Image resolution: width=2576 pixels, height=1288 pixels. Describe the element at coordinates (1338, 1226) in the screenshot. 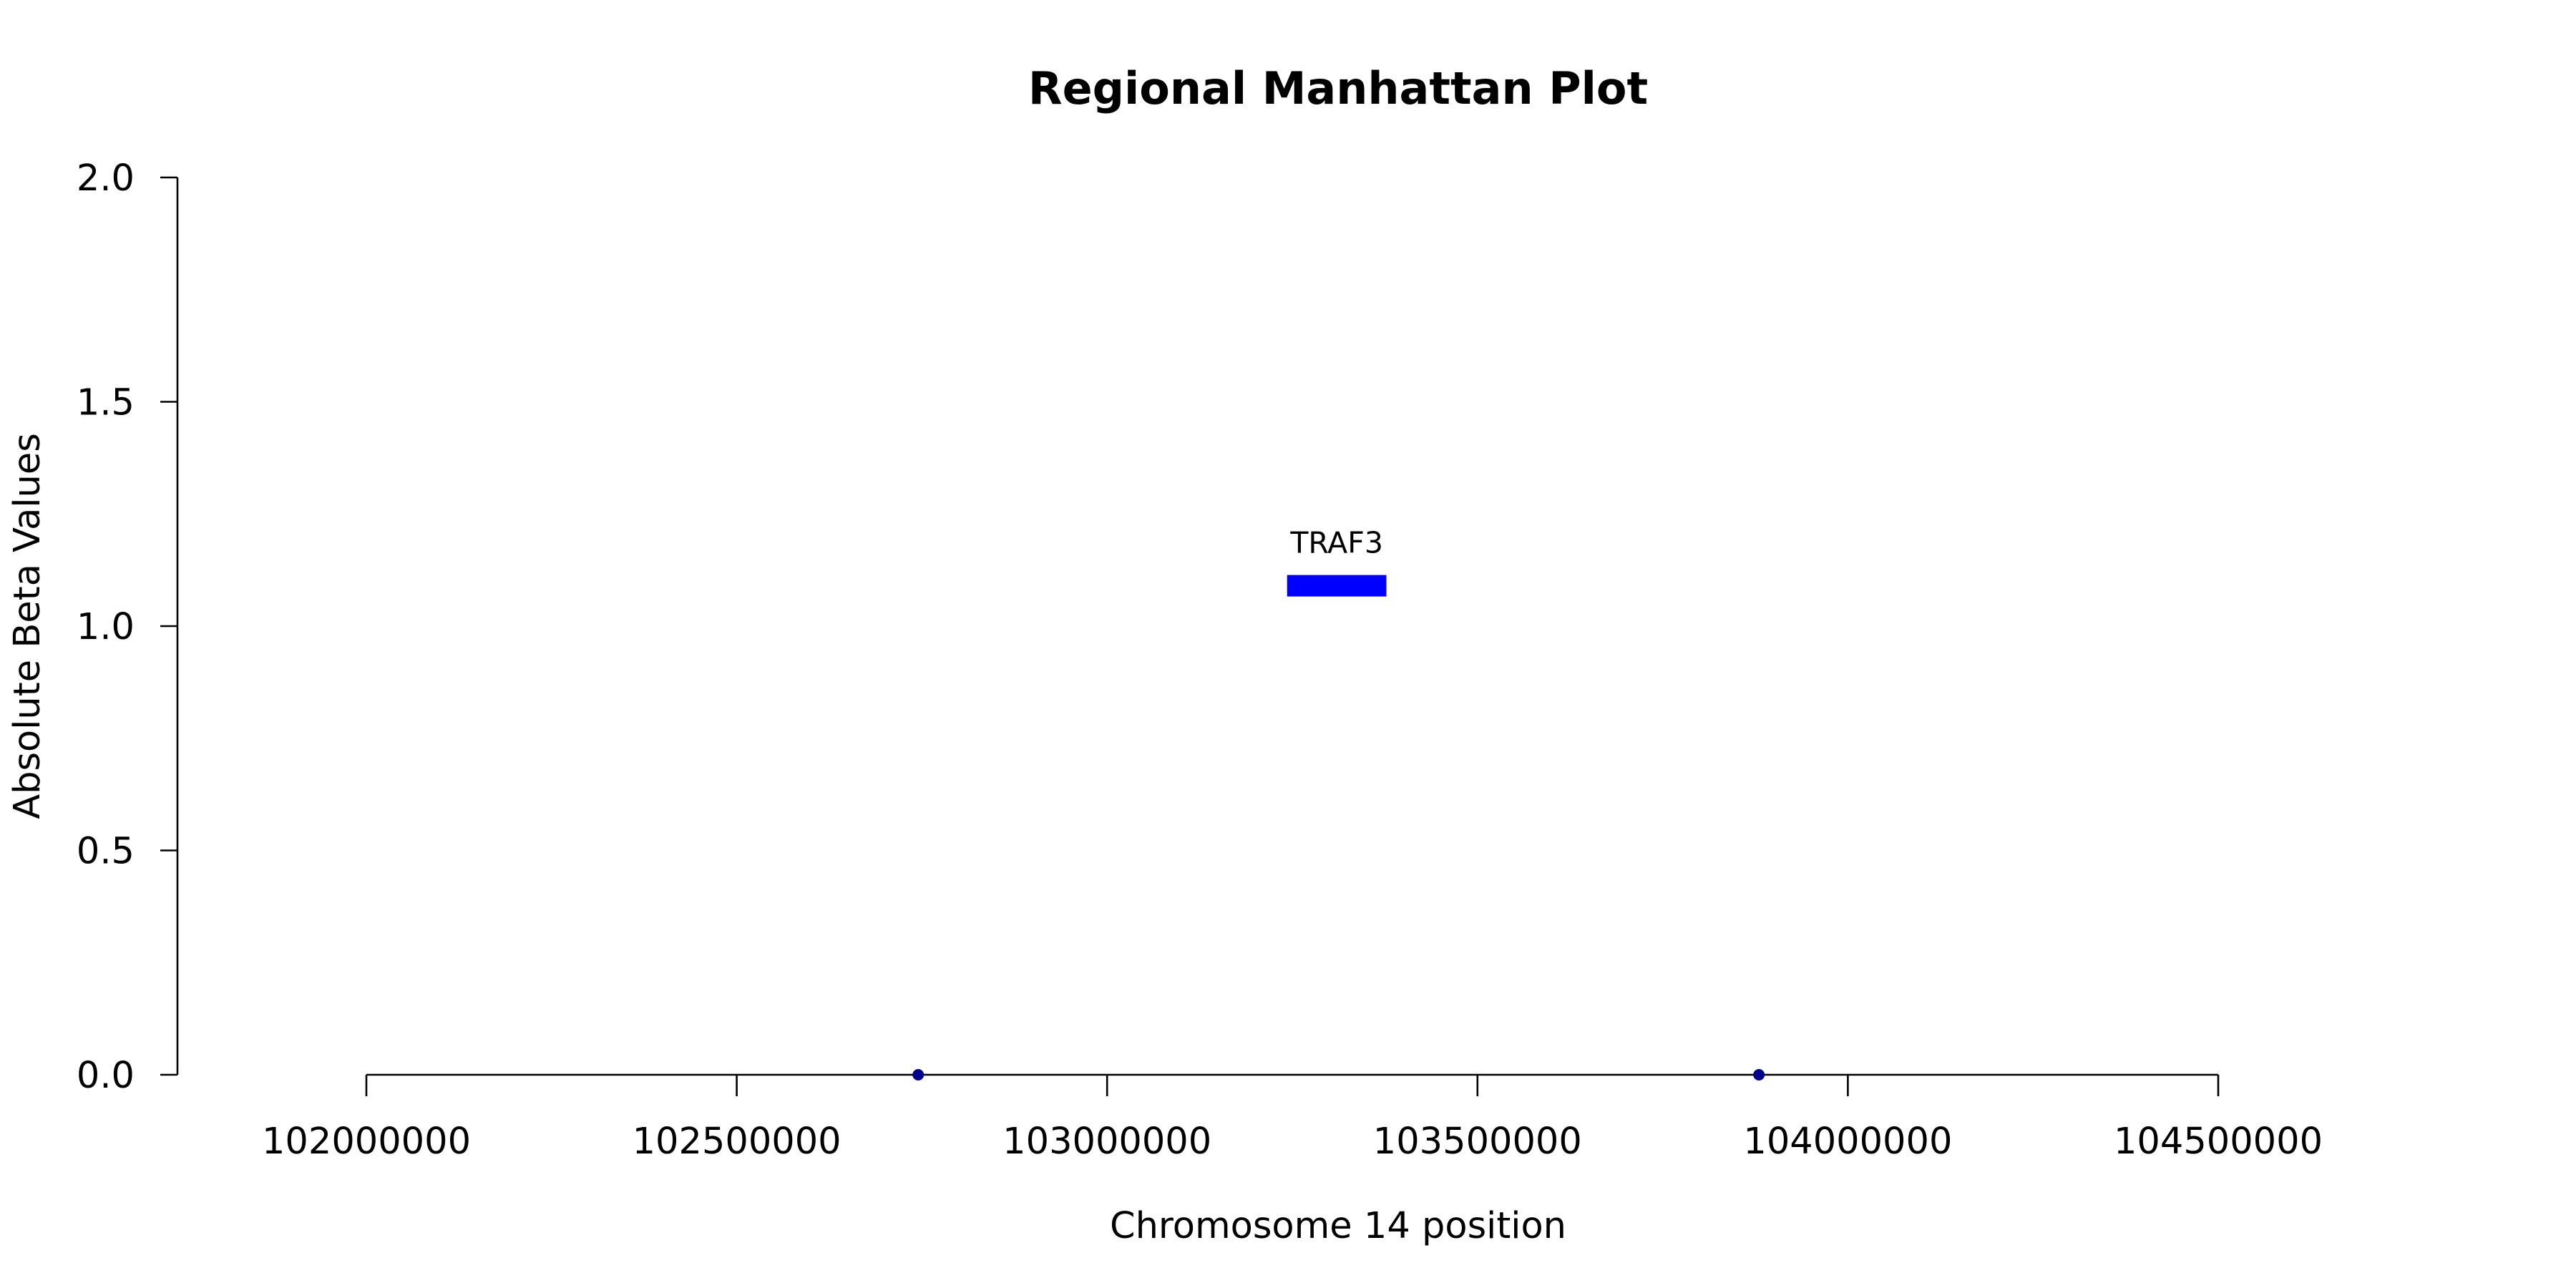

I see `x-axis-label: Chromosome 14 position` at that location.